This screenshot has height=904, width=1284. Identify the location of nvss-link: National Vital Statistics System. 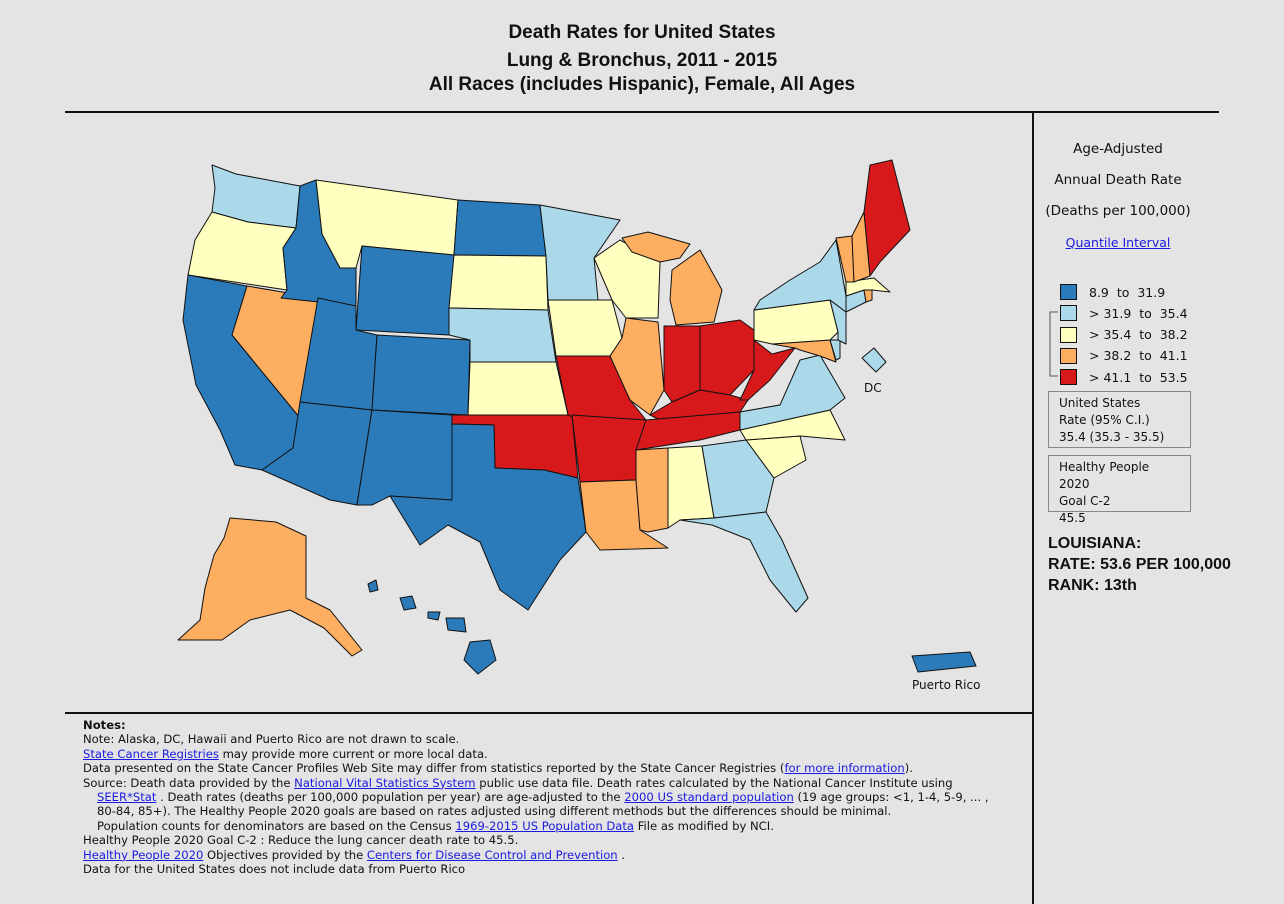
(385, 782).